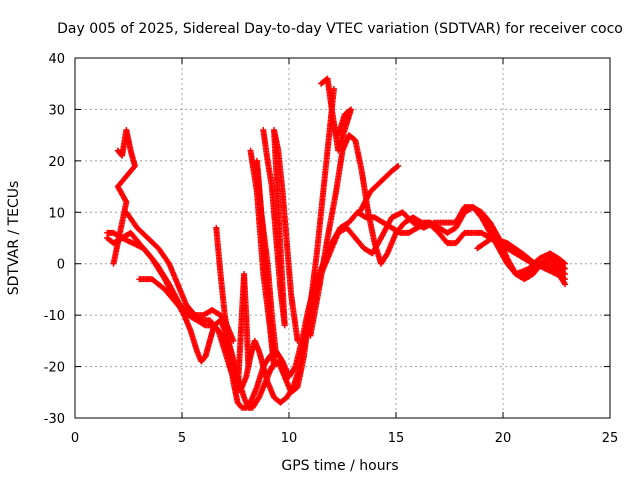 The height and width of the screenshot is (480, 640). Describe the element at coordinates (54, 368) in the screenshot. I see `y-tick-label: -20` at that location.